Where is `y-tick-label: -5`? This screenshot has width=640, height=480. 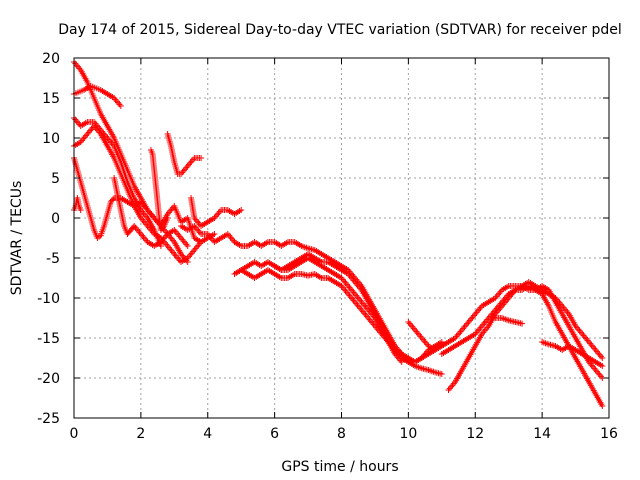
y-tick-label: -5 is located at coordinates (53, 259).